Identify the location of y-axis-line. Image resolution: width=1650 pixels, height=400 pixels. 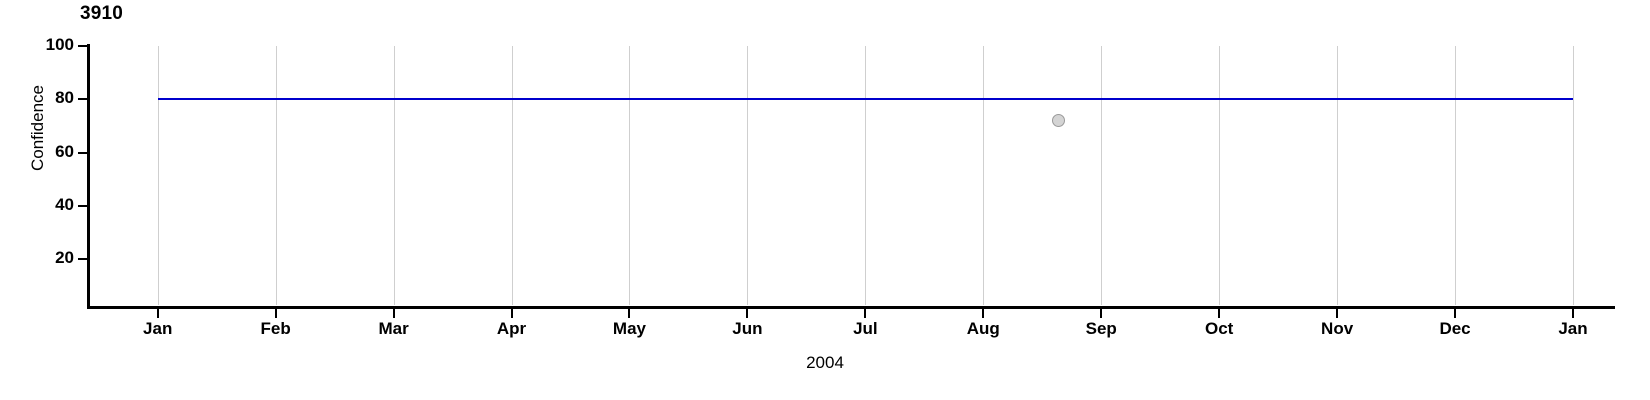
(88, 176).